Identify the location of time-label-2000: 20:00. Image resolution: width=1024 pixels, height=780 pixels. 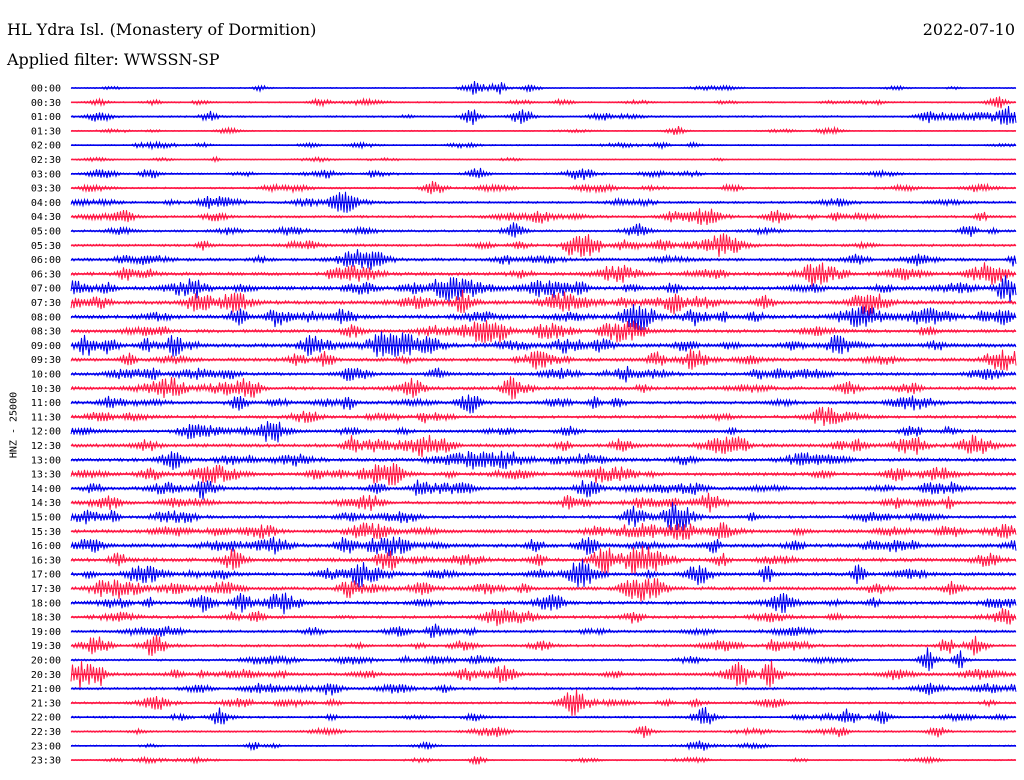
(46, 661).